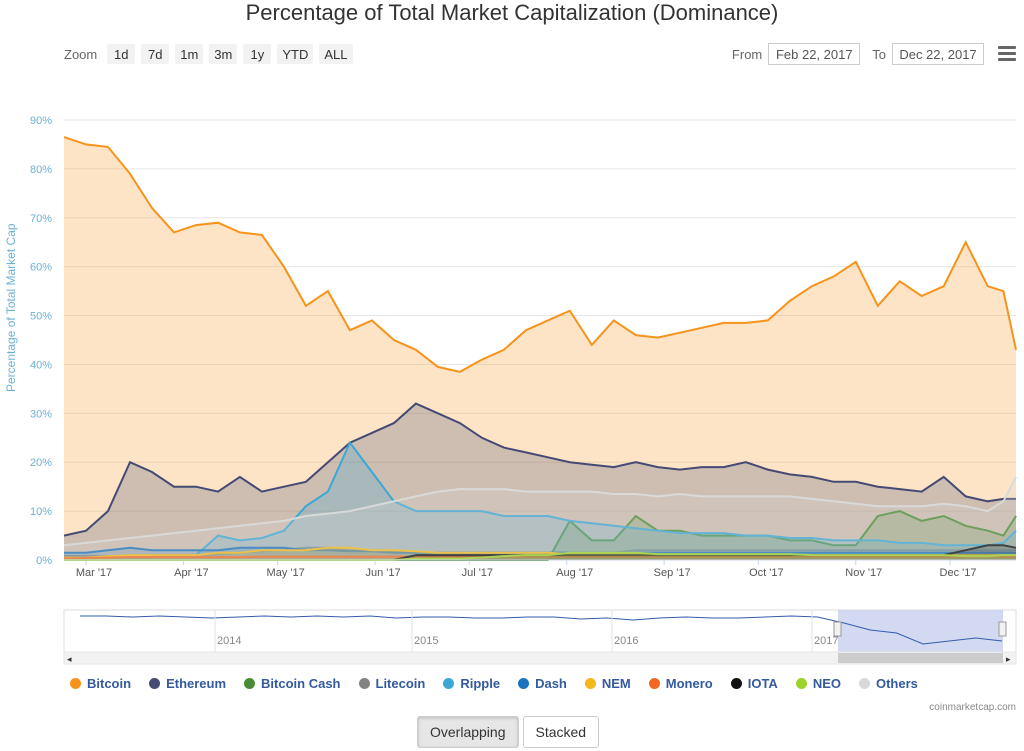 This screenshot has width=1024, height=751. I want to click on series-others, so click(540, 518).